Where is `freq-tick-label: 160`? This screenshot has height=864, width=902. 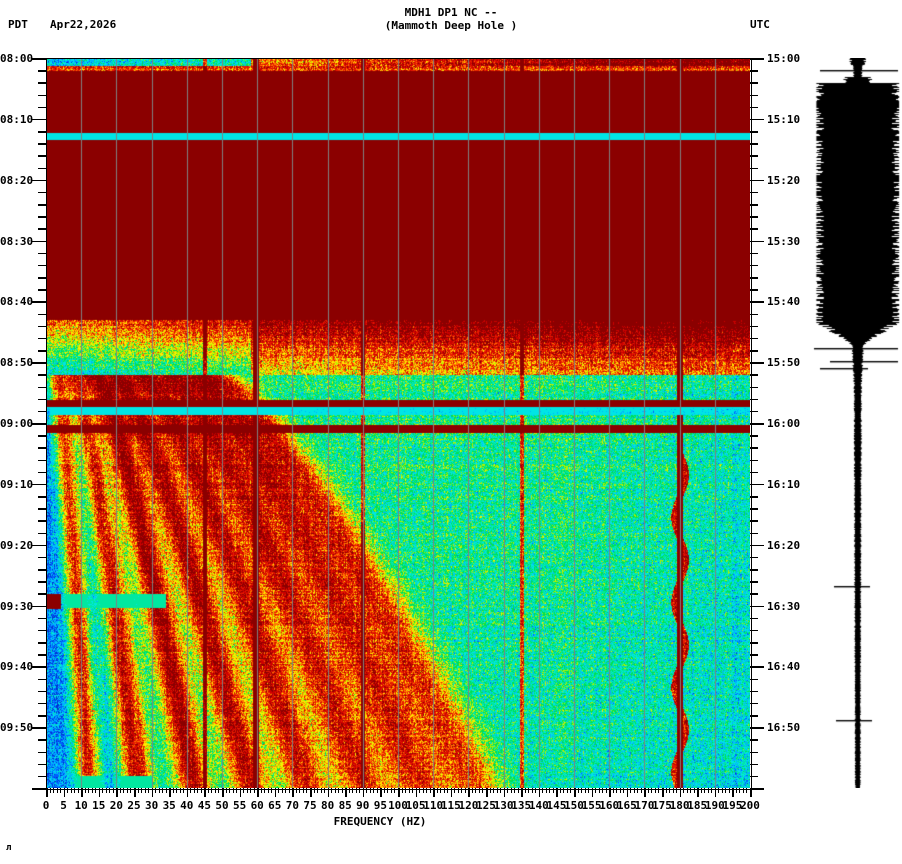 freq-tick-label: 160 is located at coordinates (609, 805).